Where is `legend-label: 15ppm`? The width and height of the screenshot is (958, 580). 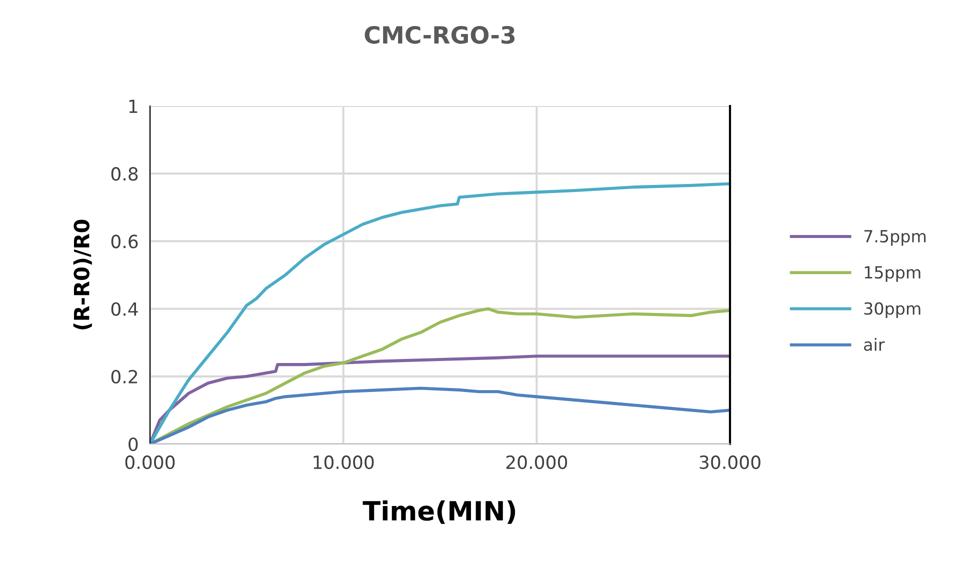
legend-label: 15ppm is located at coordinates (892, 274).